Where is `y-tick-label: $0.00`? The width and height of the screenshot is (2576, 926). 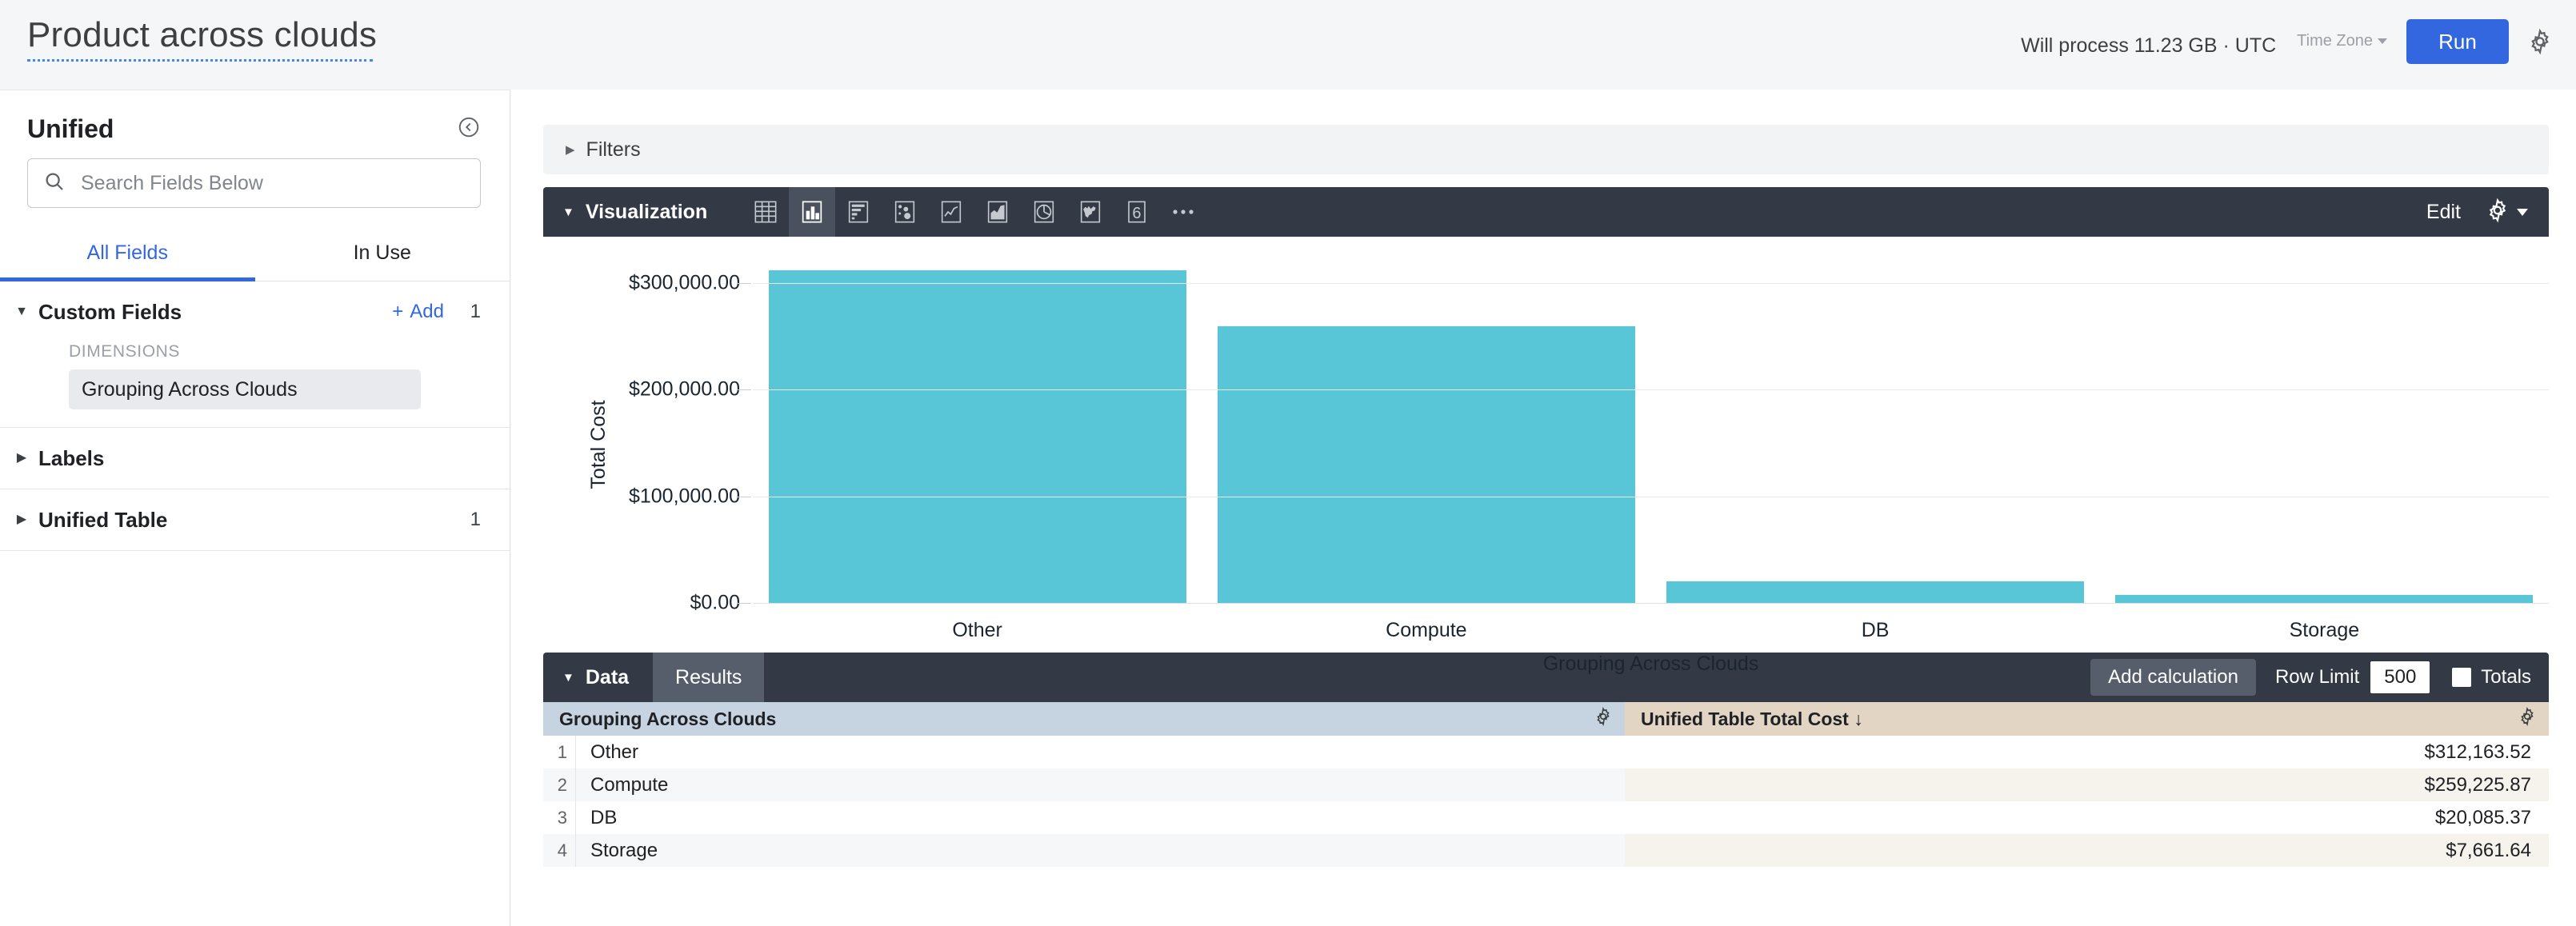 y-tick-label: $0.00 is located at coordinates (715, 602).